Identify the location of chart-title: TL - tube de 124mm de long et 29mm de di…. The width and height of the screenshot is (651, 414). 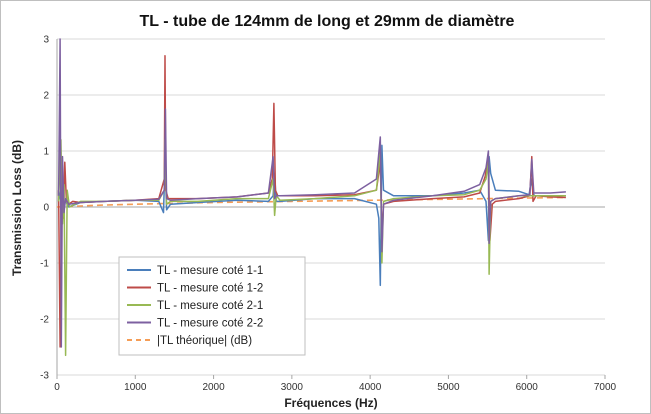
(327, 21).